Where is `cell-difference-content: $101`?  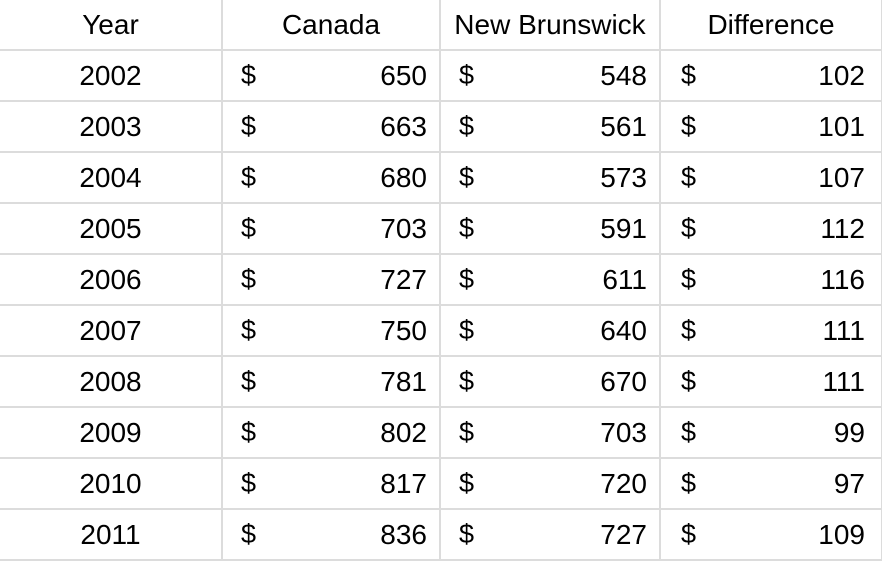
cell-difference-content: $101 is located at coordinates (770, 126).